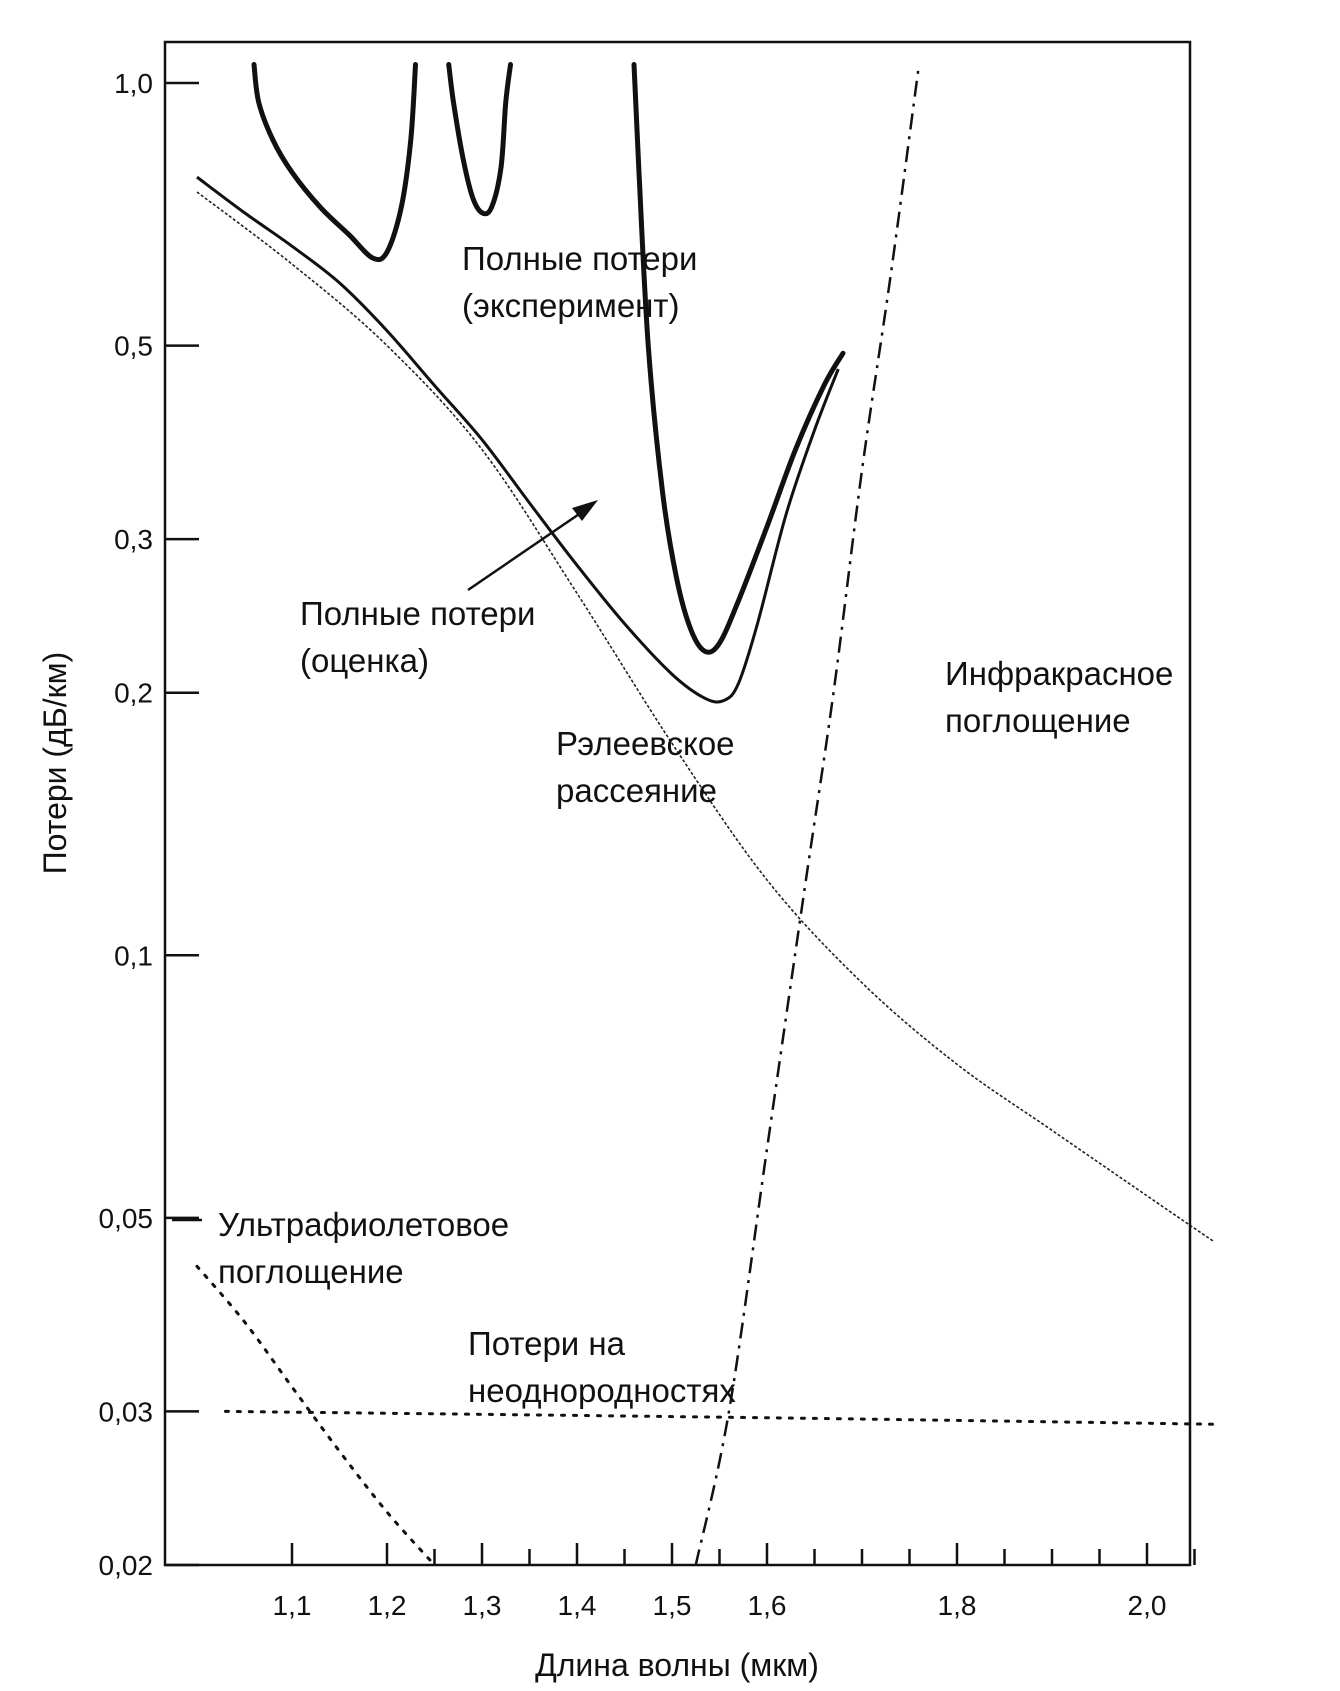 The height and width of the screenshot is (1691, 1340). Describe the element at coordinates (126, 1411) in the screenshot. I see `y-tick-label-6: 0,03` at that location.